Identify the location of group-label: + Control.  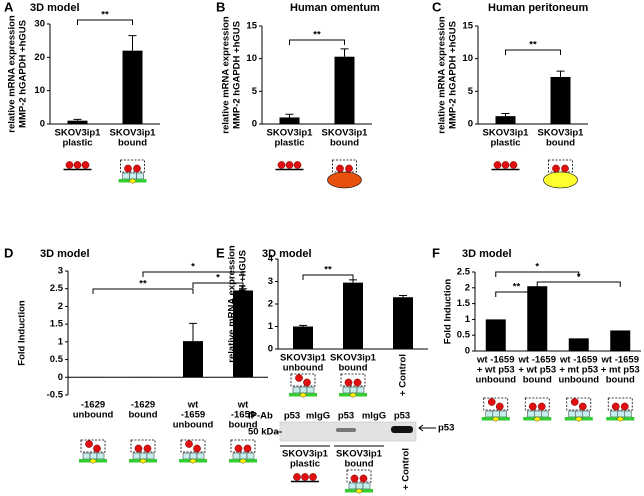
(406, 469).